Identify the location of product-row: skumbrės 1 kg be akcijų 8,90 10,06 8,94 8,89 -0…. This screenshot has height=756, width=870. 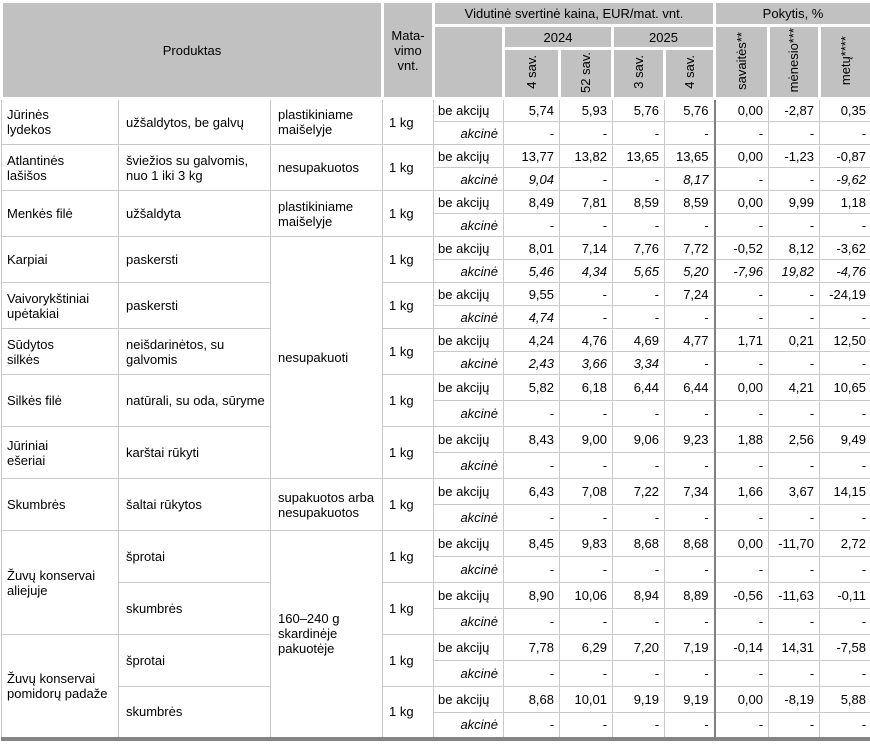
(436, 608).